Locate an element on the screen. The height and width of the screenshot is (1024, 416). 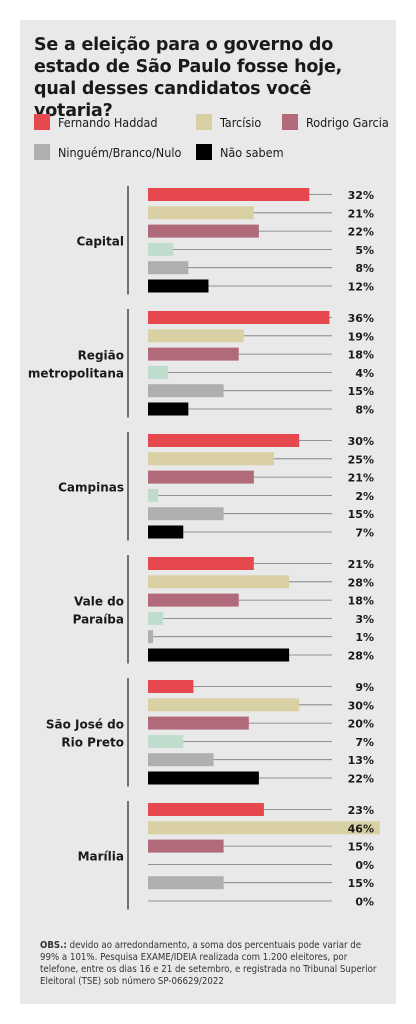
footnote-prefix: OBS.: is located at coordinates (53, 945).